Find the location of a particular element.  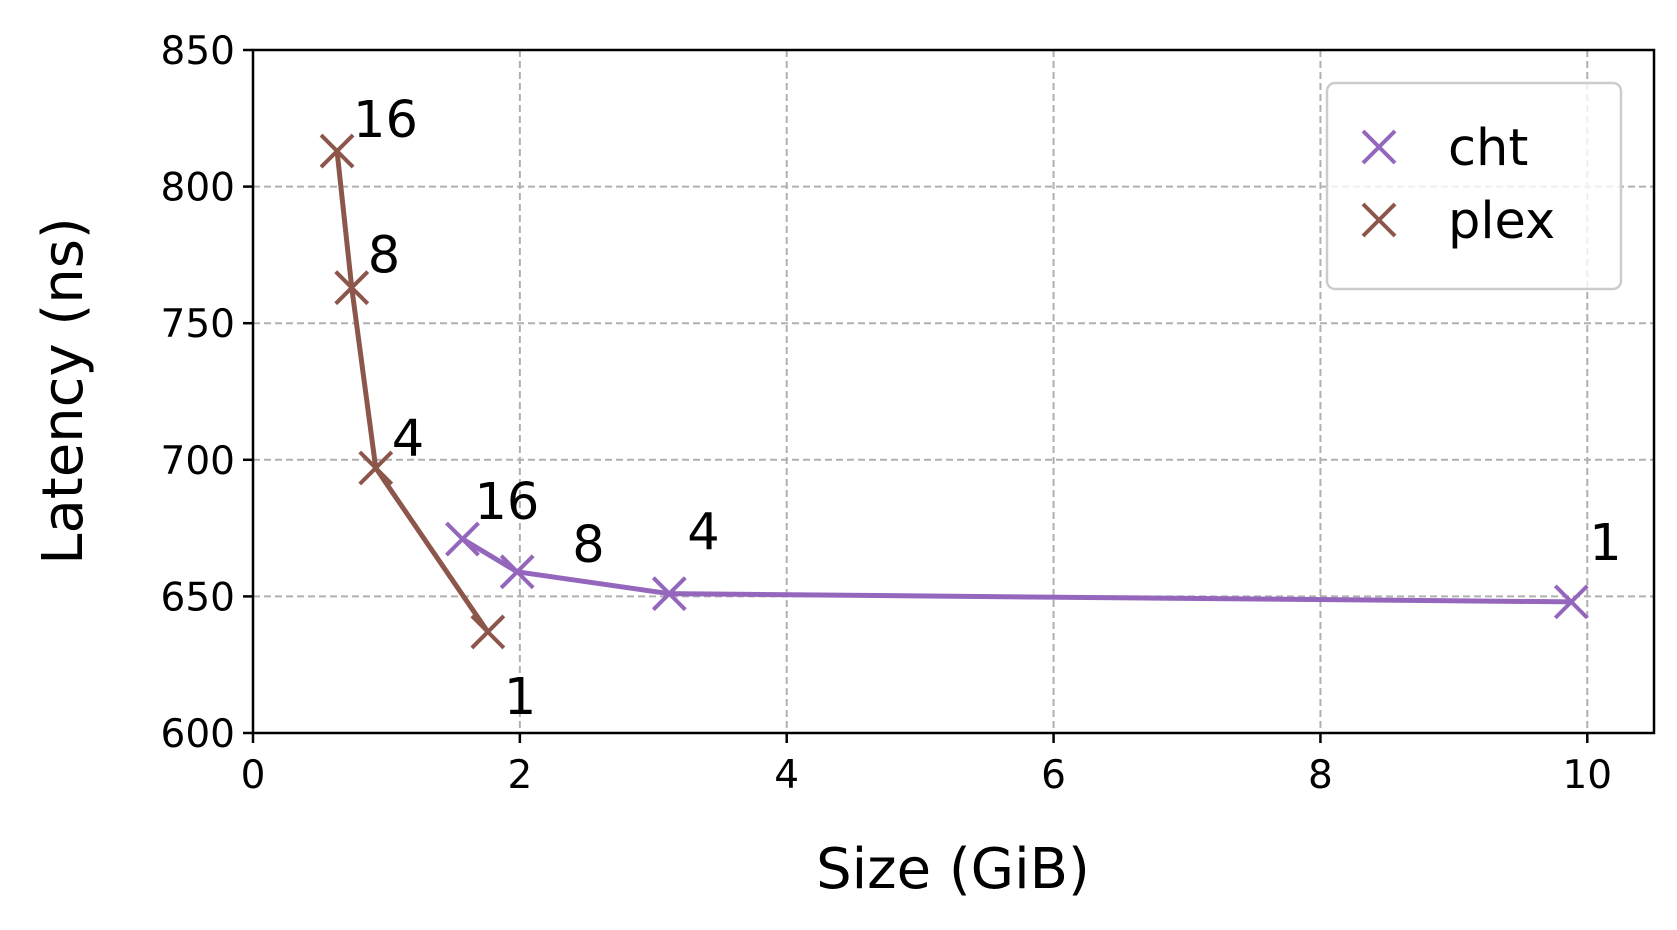

x-tick-label: 6 is located at coordinates (1053, 775).